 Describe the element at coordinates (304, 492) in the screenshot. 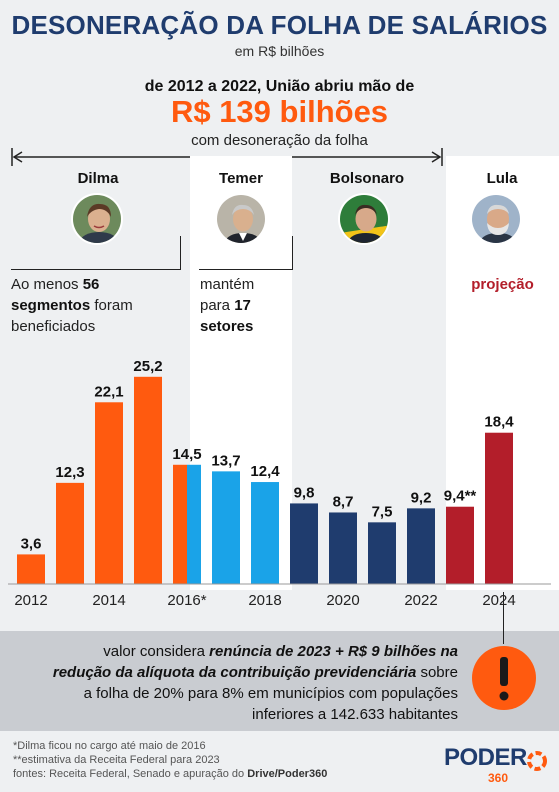

I see `value-label-2019: 9,8` at that location.